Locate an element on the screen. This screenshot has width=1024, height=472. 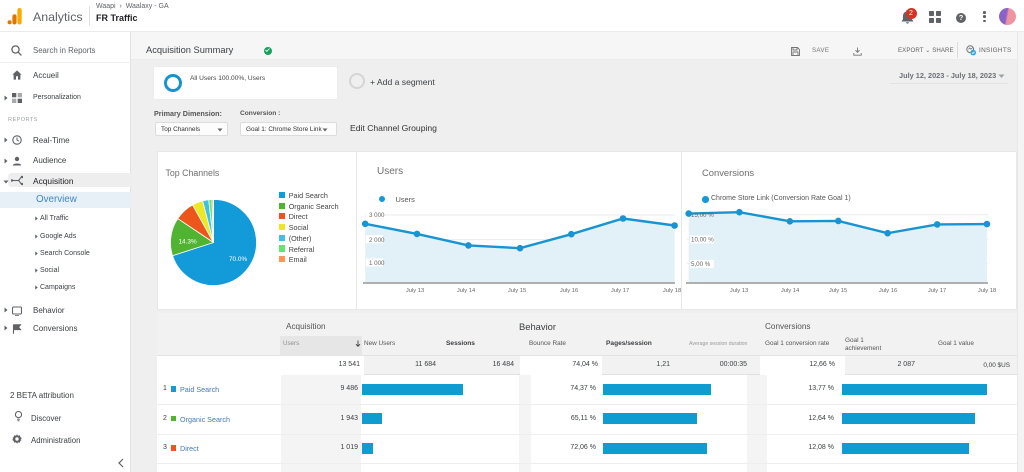
svg-text: 1 000 is located at coordinates (377, 263).